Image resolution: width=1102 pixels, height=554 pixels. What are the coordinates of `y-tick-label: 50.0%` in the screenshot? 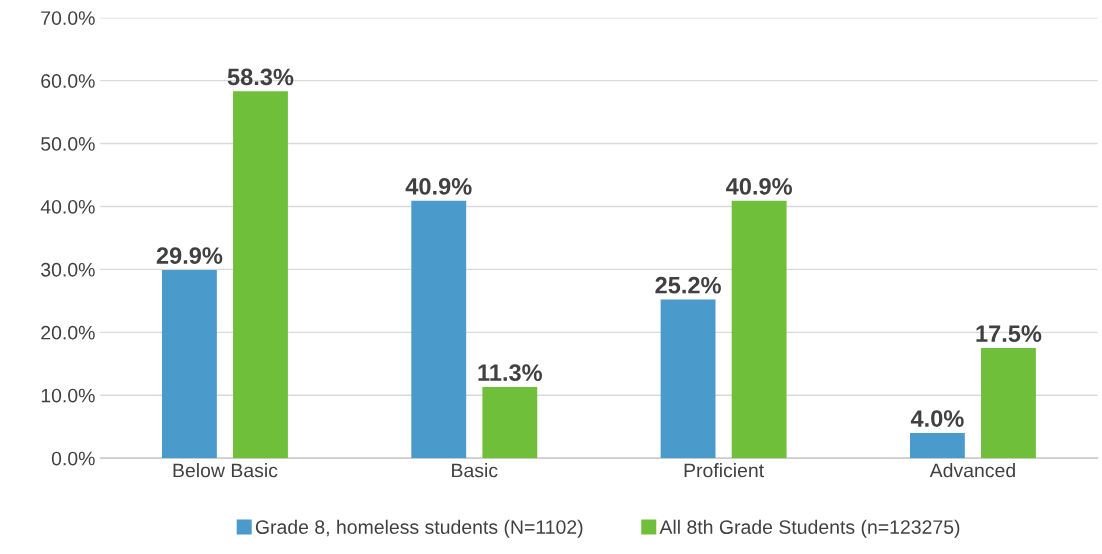 It's located at (68, 144).